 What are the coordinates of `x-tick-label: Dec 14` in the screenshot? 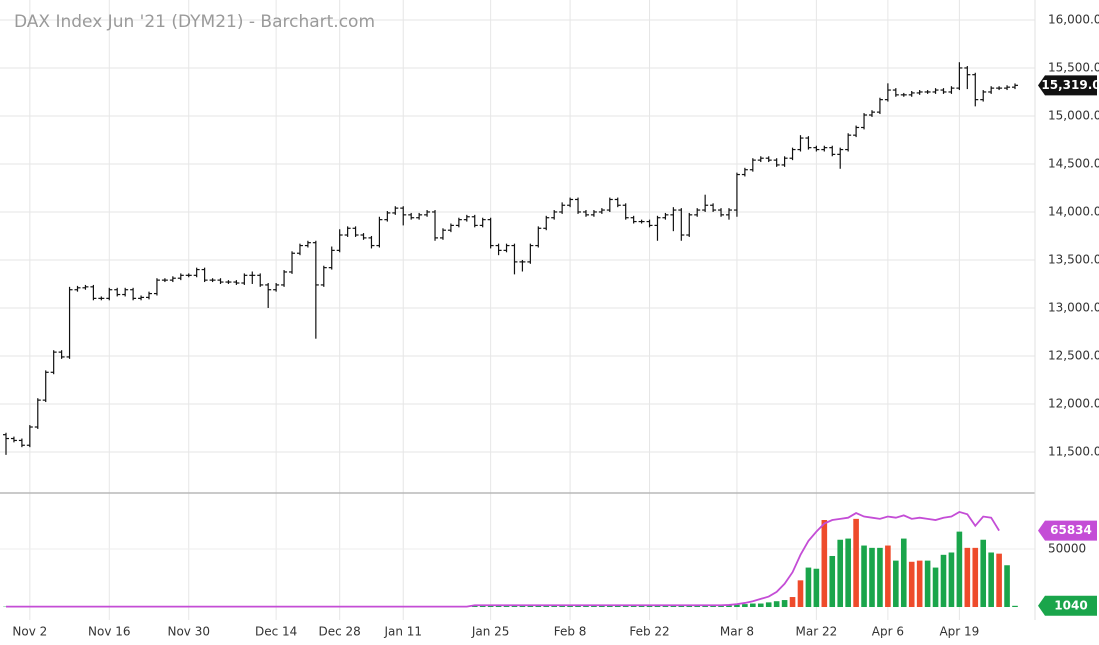 It's located at (276, 632).